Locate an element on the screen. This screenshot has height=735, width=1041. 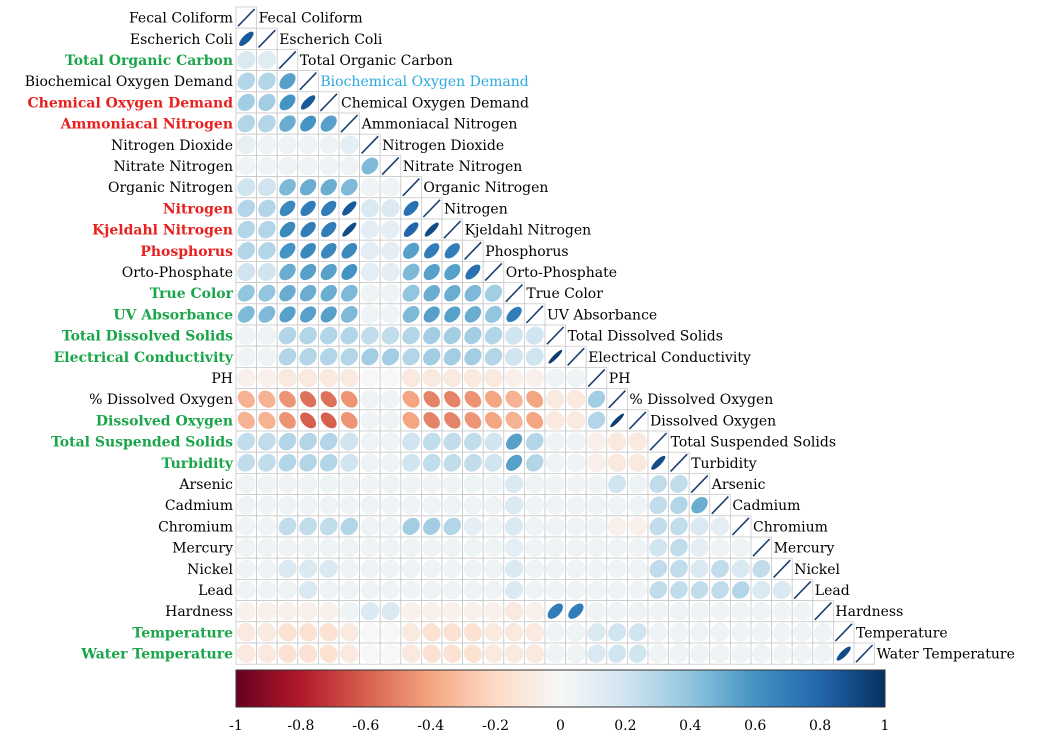
colorbar-tick-label: 0.4 is located at coordinates (690, 726).